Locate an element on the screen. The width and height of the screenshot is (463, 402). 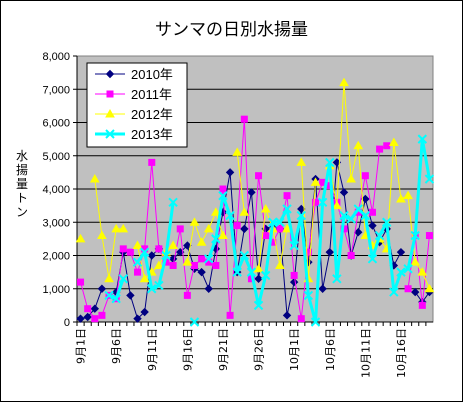
x-tick-label: 9月16日 is located at coordinates (187, 349).